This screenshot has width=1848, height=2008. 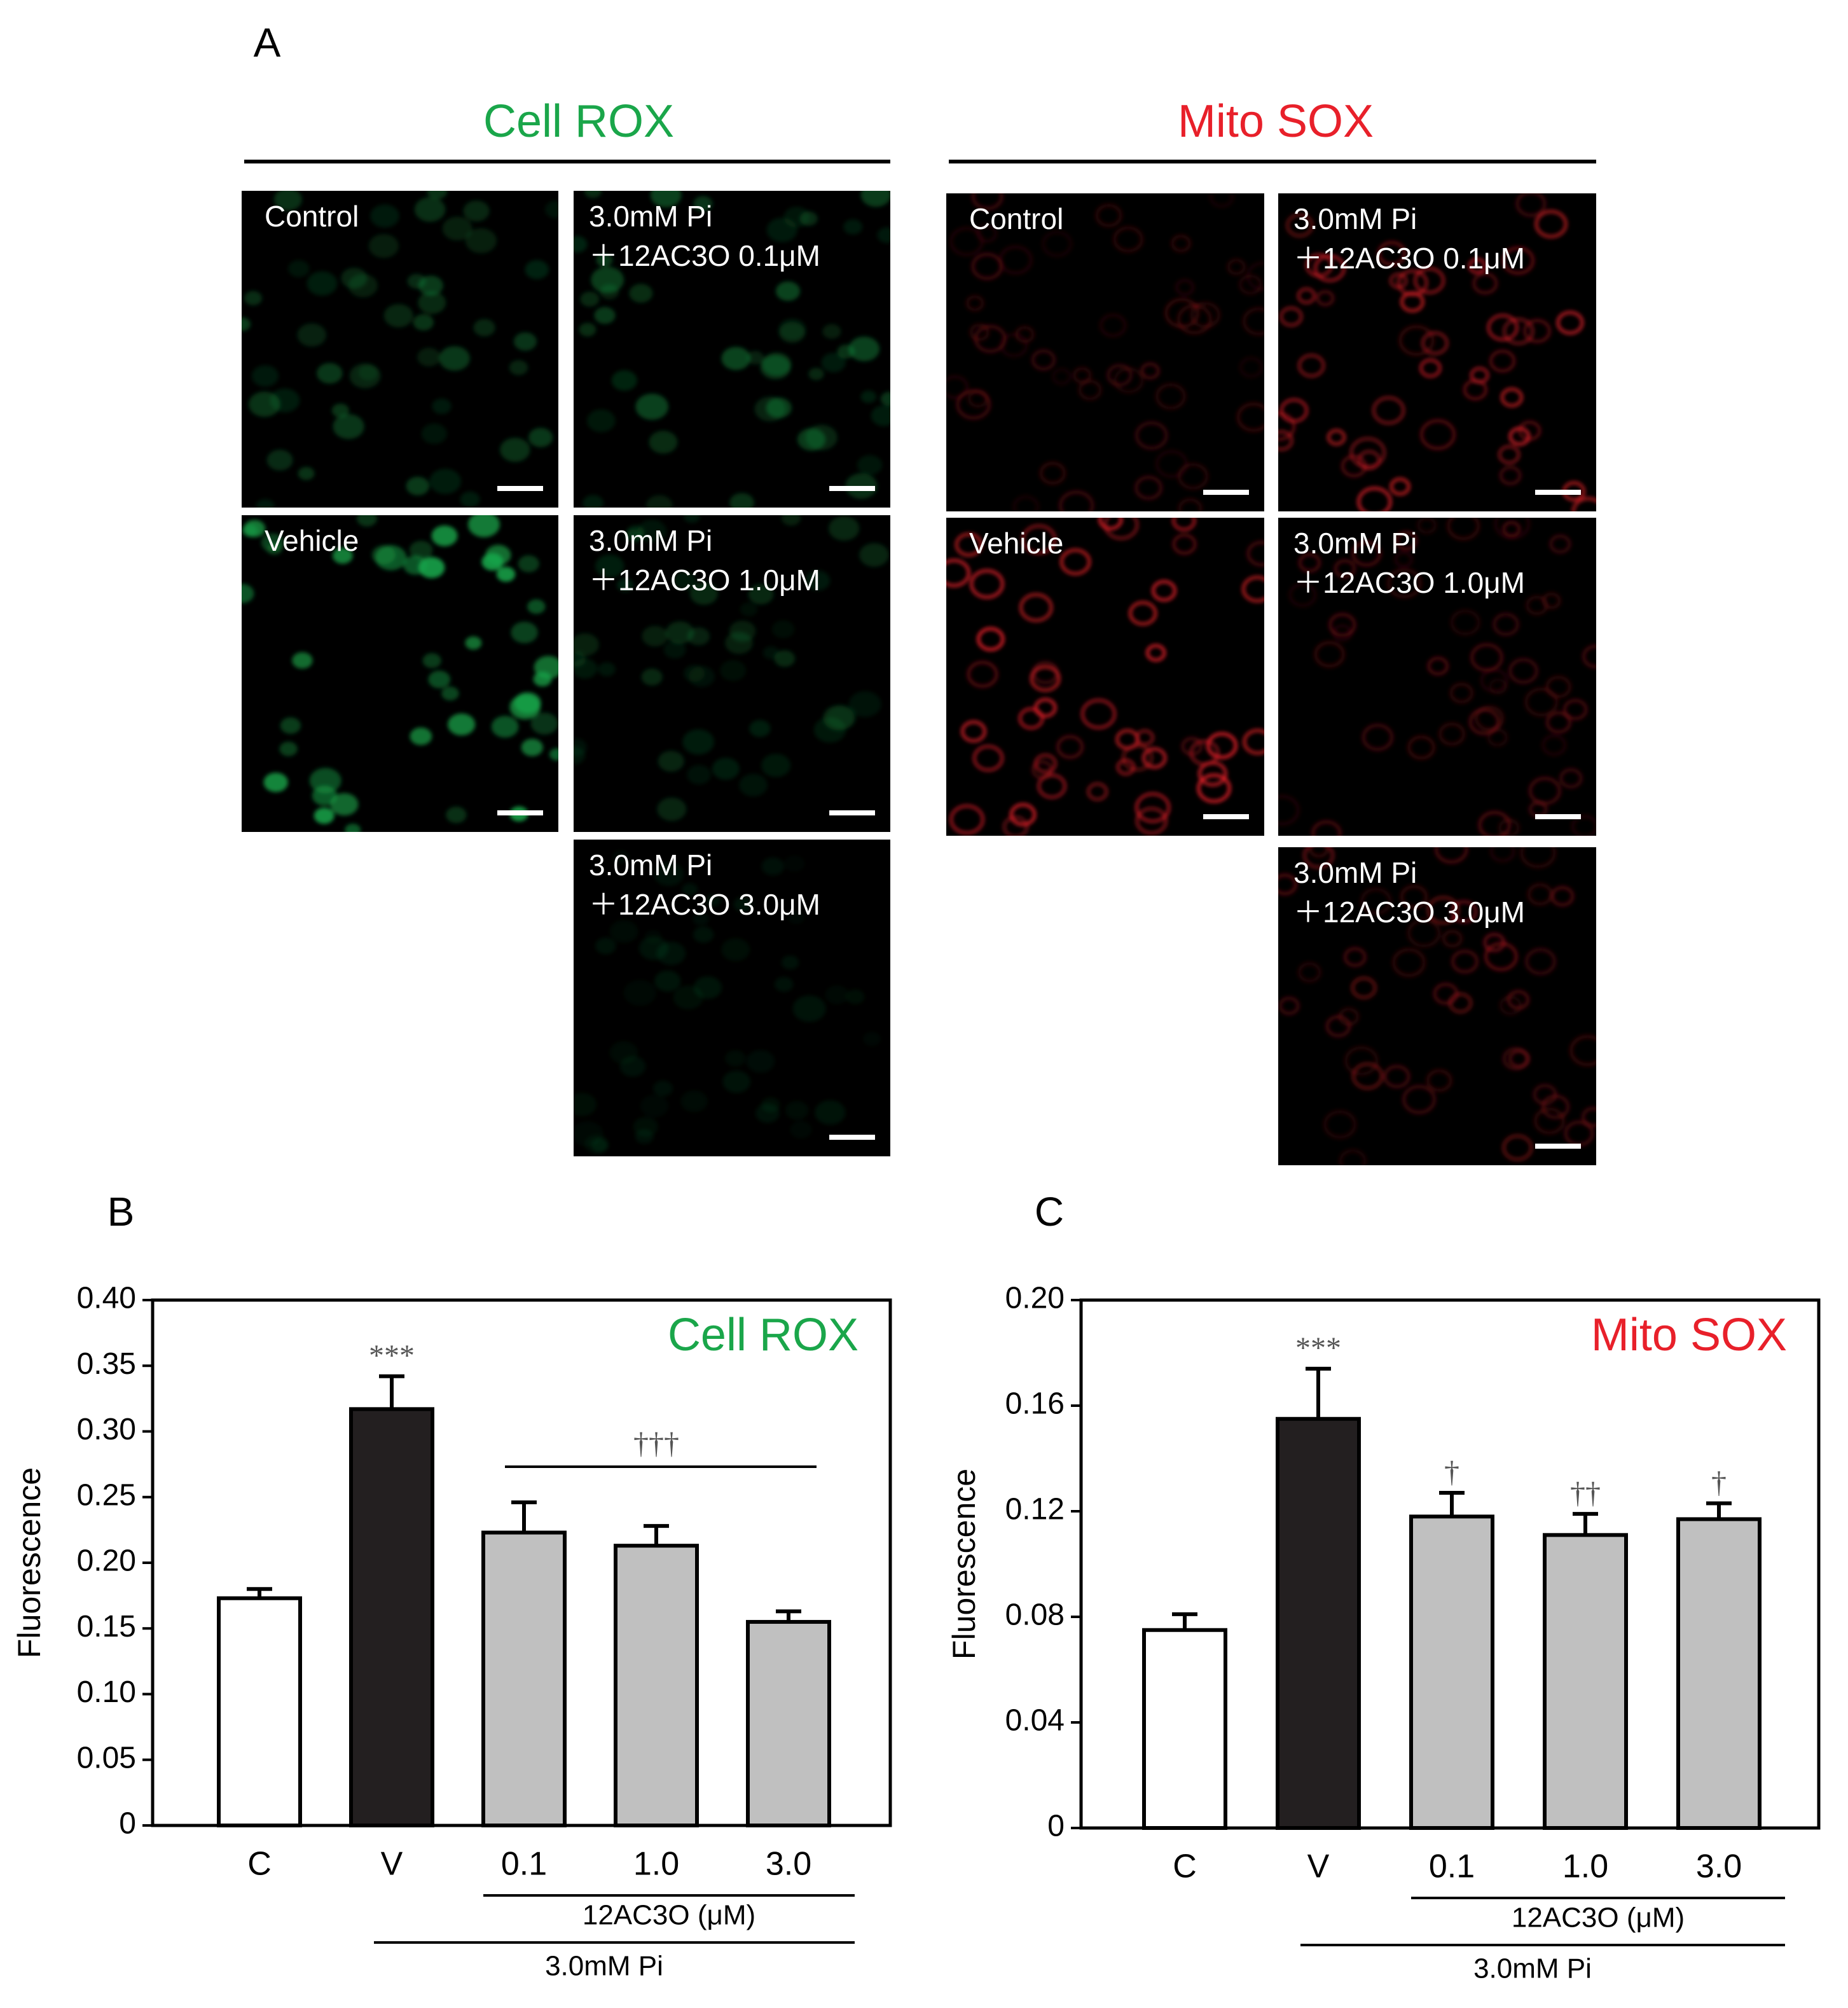 I want to click on micrograph: Vehicle, so click(x=400, y=674).